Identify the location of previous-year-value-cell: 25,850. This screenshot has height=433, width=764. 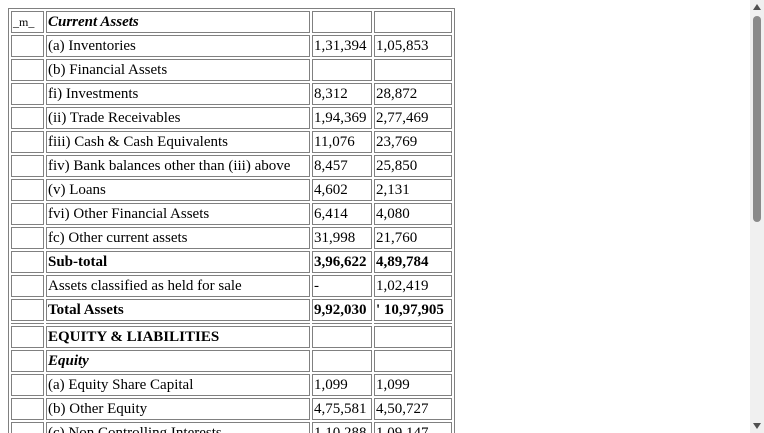
(413, 166).